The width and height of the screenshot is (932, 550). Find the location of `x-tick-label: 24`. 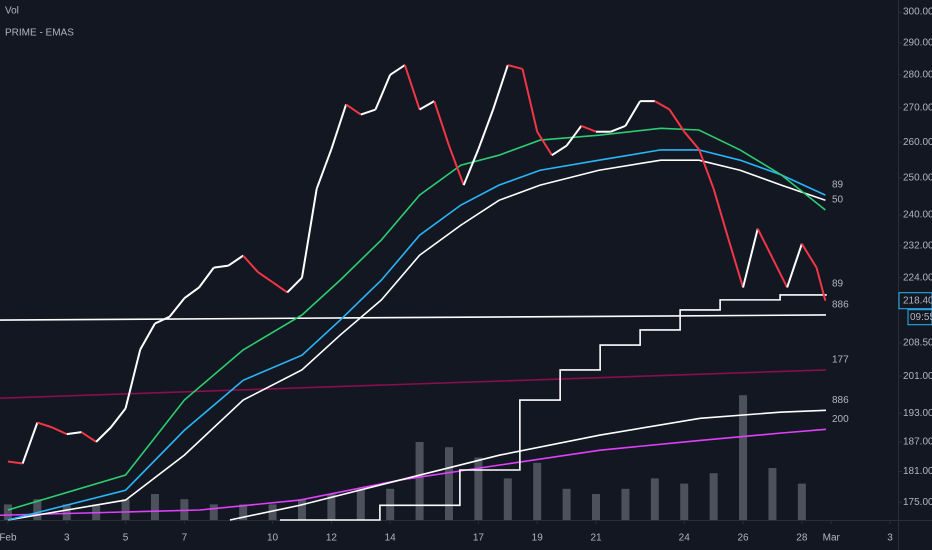

x-tick-label: 24 is located at coordinates (685, 538).